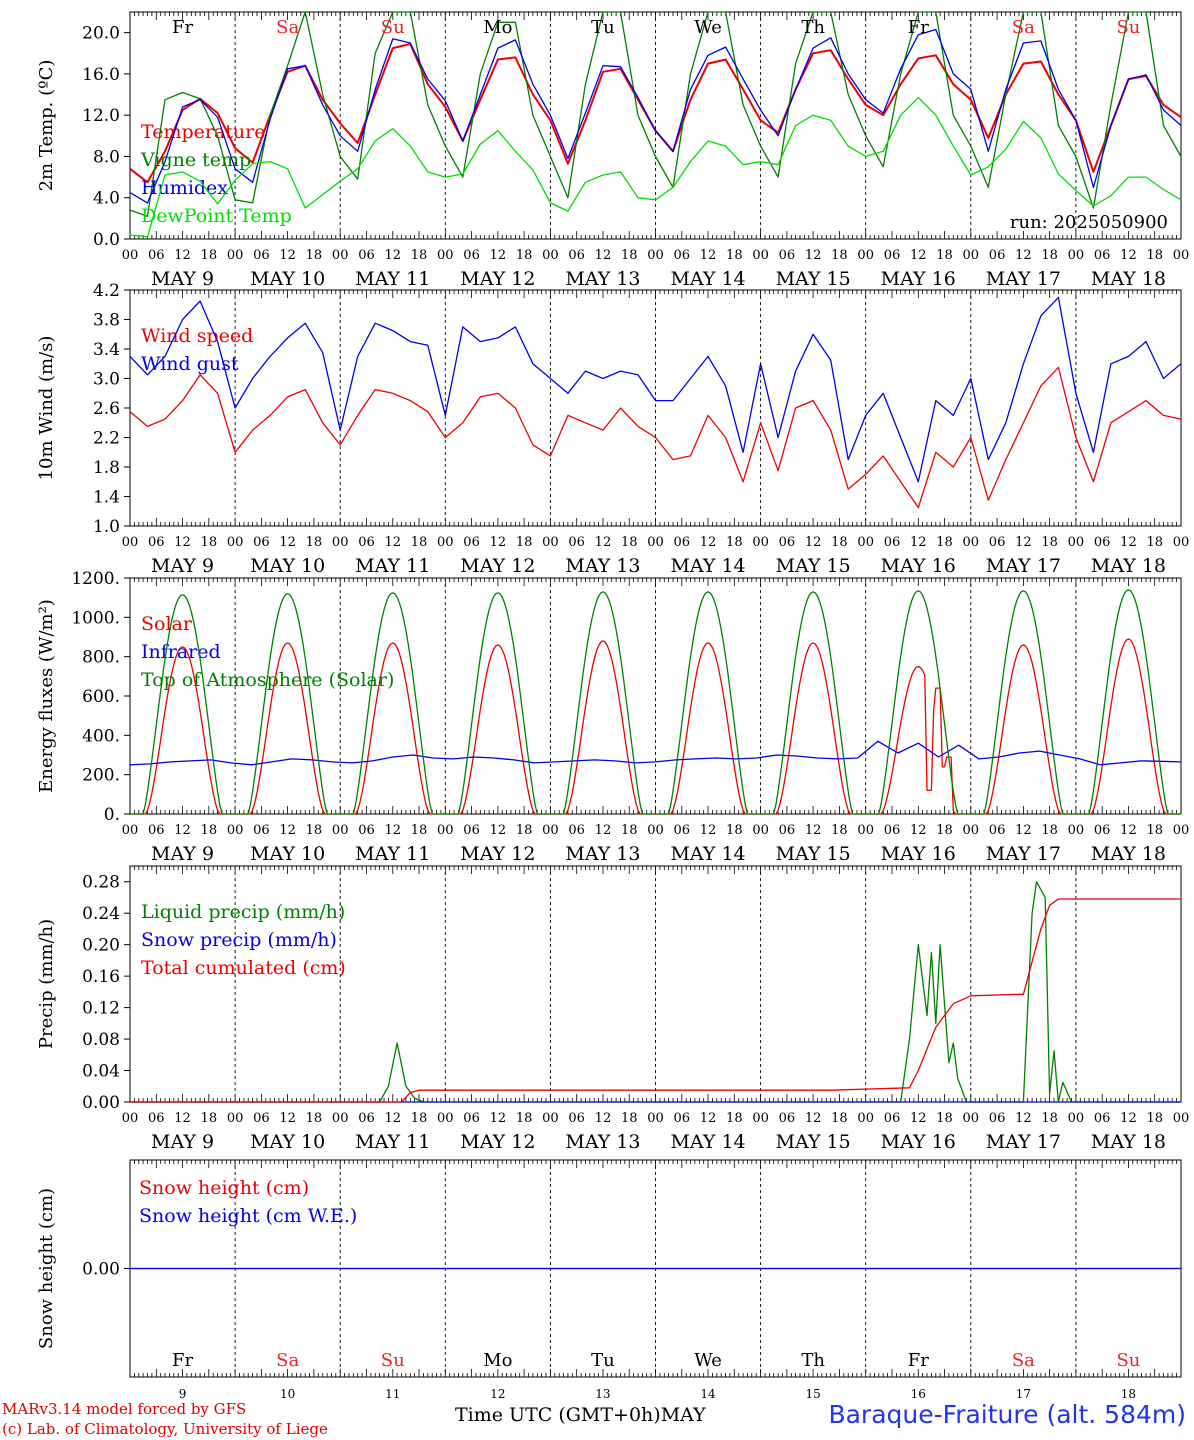 Image resolution: width=1194 pixels, height=1440 pixels. I want to click on series-wind-speed, so click(655, 437).